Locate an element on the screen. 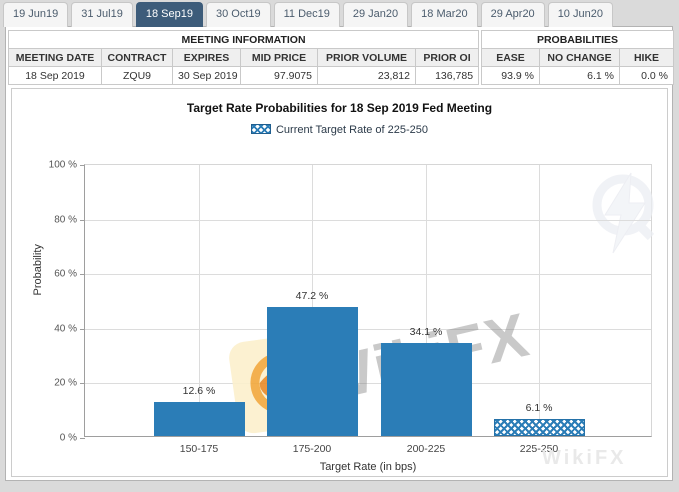  probabilities-value: 93.9 % is located at coordinates (510, 75).